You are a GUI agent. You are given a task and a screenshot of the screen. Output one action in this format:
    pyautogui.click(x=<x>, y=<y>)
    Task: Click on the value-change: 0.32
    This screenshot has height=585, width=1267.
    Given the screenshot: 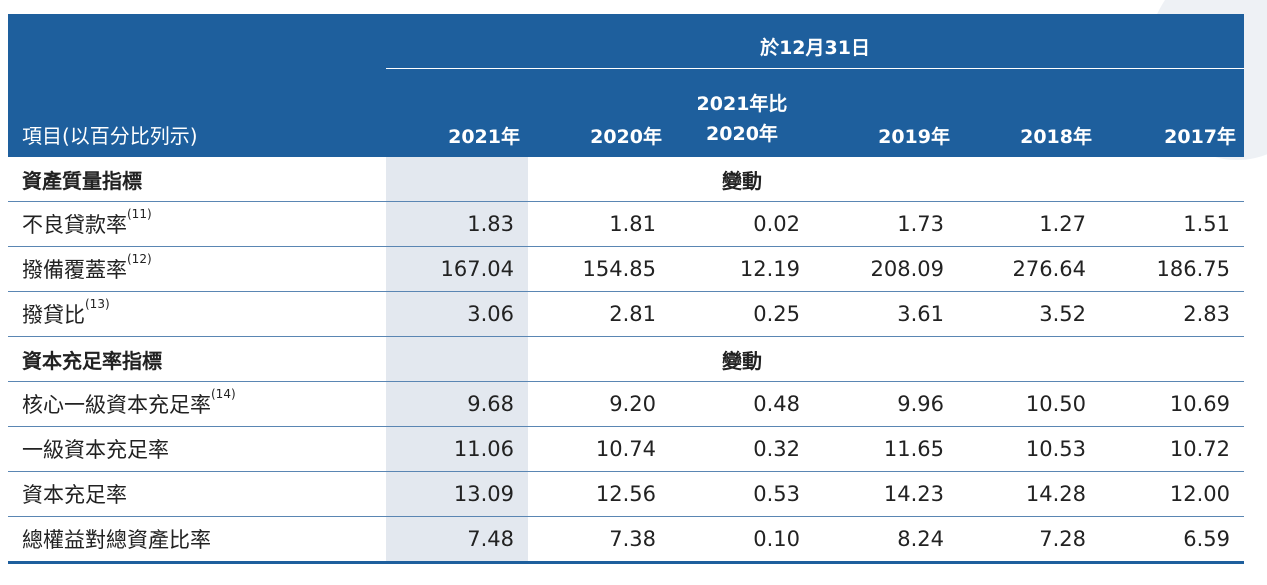 What is the action you would take?
    pyautogui.click(x=742, y=449)
    